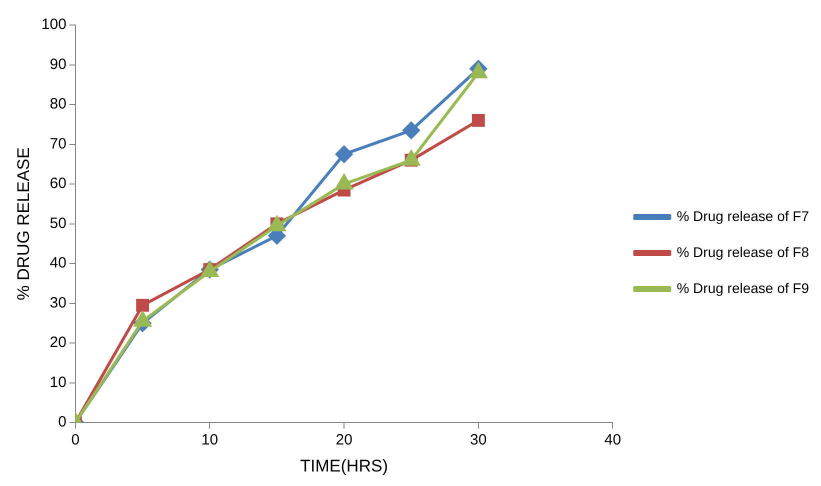 The image size is (821, 486). Describe the element at coordinates (58, 64) in the screenshot. I see `y-tick-label: 90` at that location.